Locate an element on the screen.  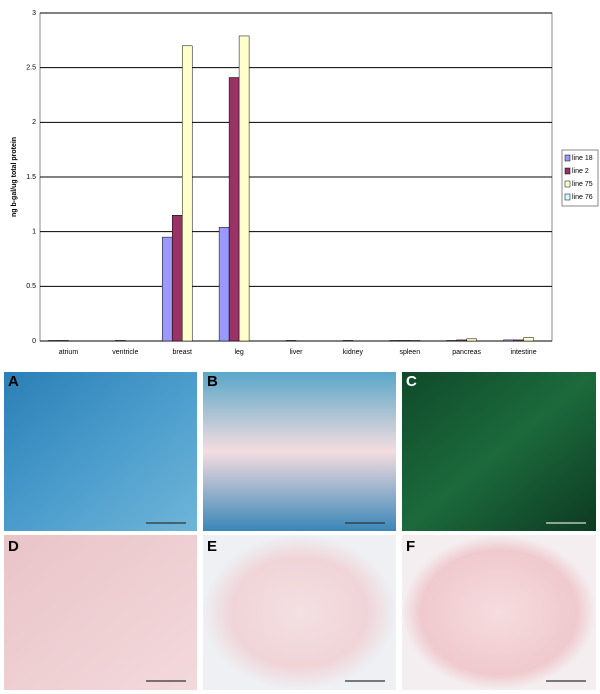
x-tick-label: intestine is located at coordinates (524, 352).